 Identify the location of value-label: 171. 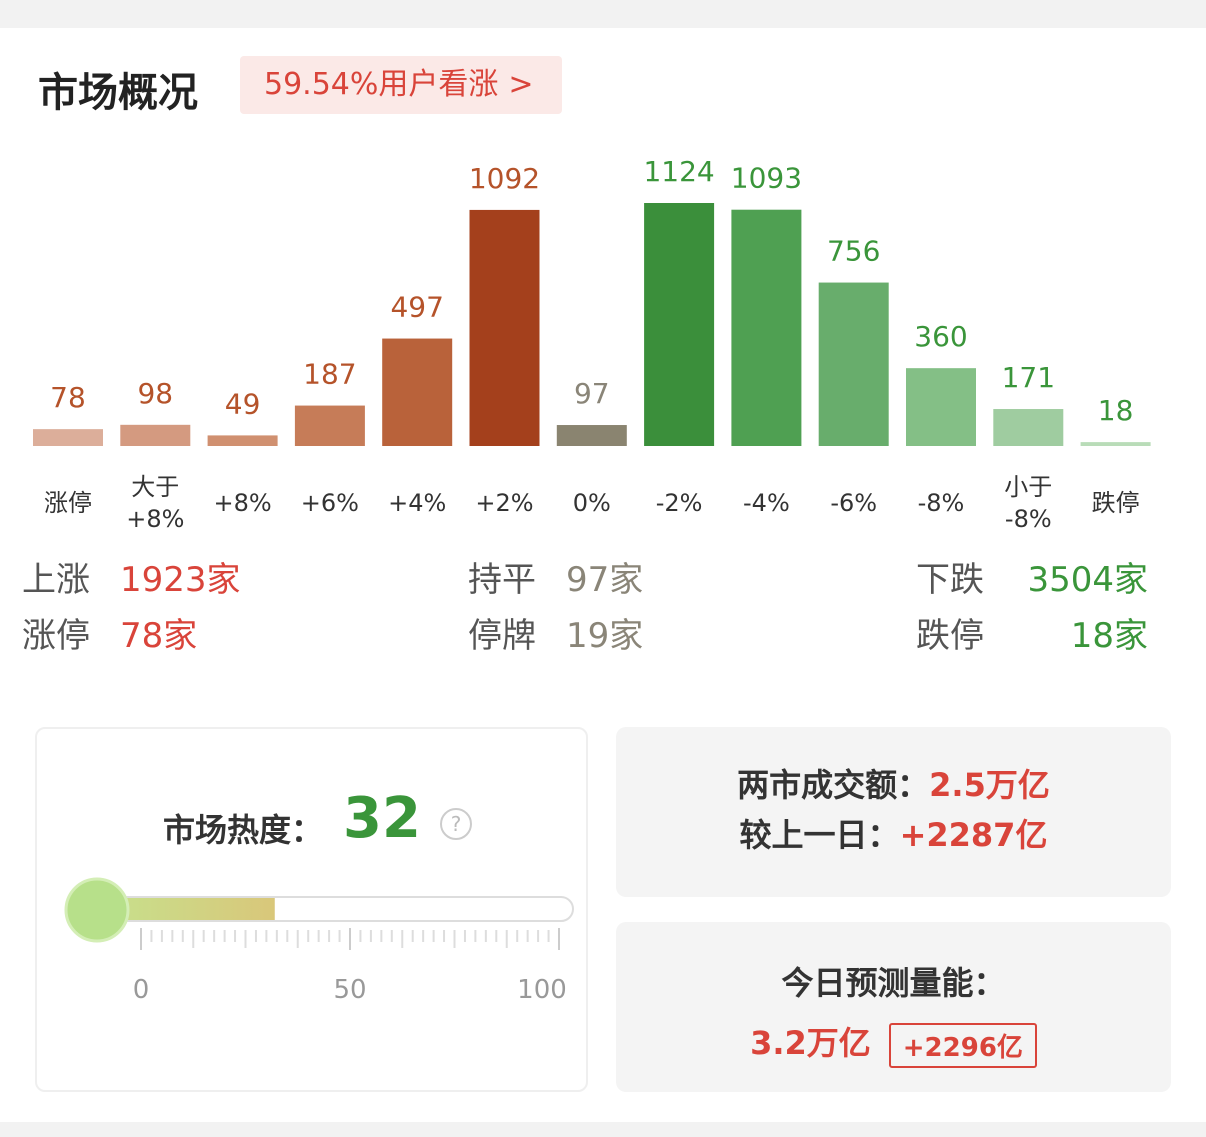
(1028, 377).